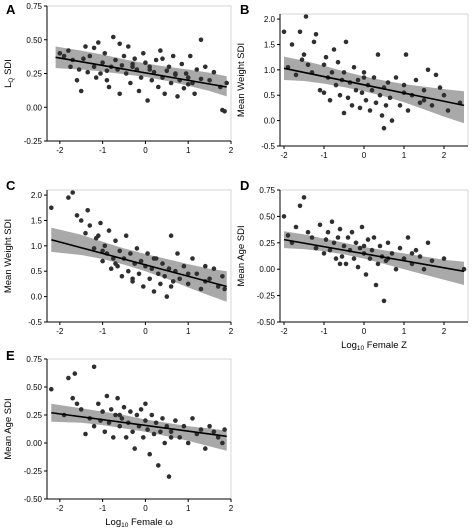  I want to click on x-label-main: Log, so click(113, 522).